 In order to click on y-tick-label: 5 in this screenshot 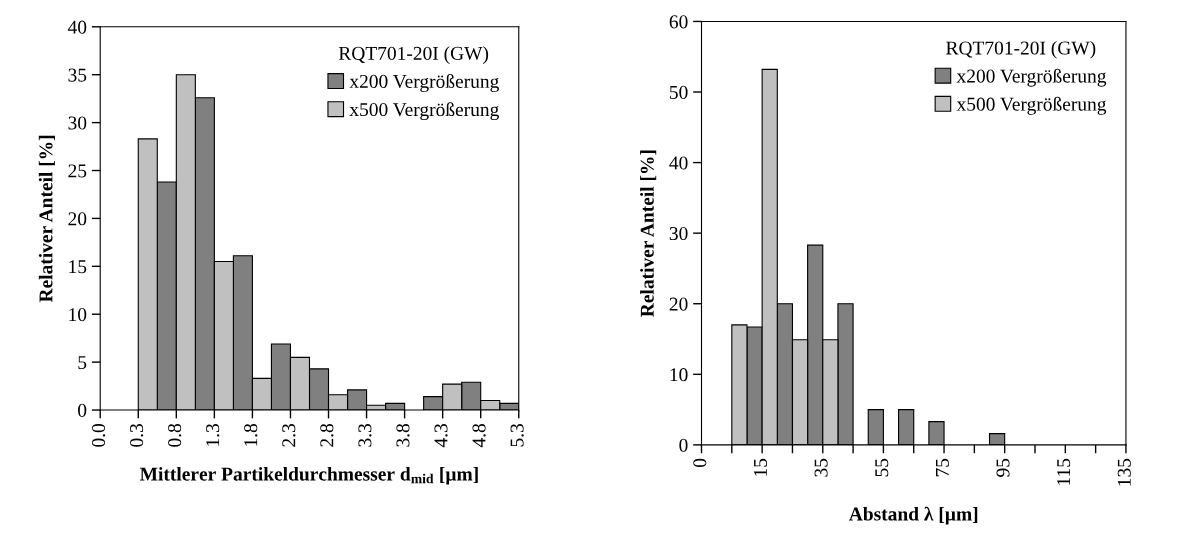, I will do `click(82, 363)`.